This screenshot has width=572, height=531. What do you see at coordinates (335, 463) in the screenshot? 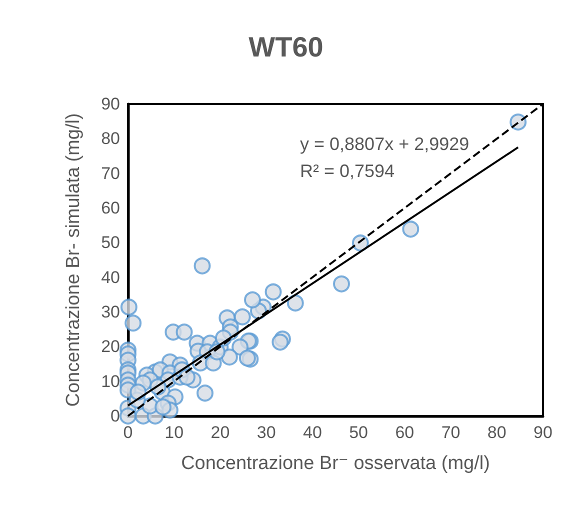
I see `x-axis-title: Concentrazione Br⁻ osservata (mg/l)` at bounding box center [335, 463].